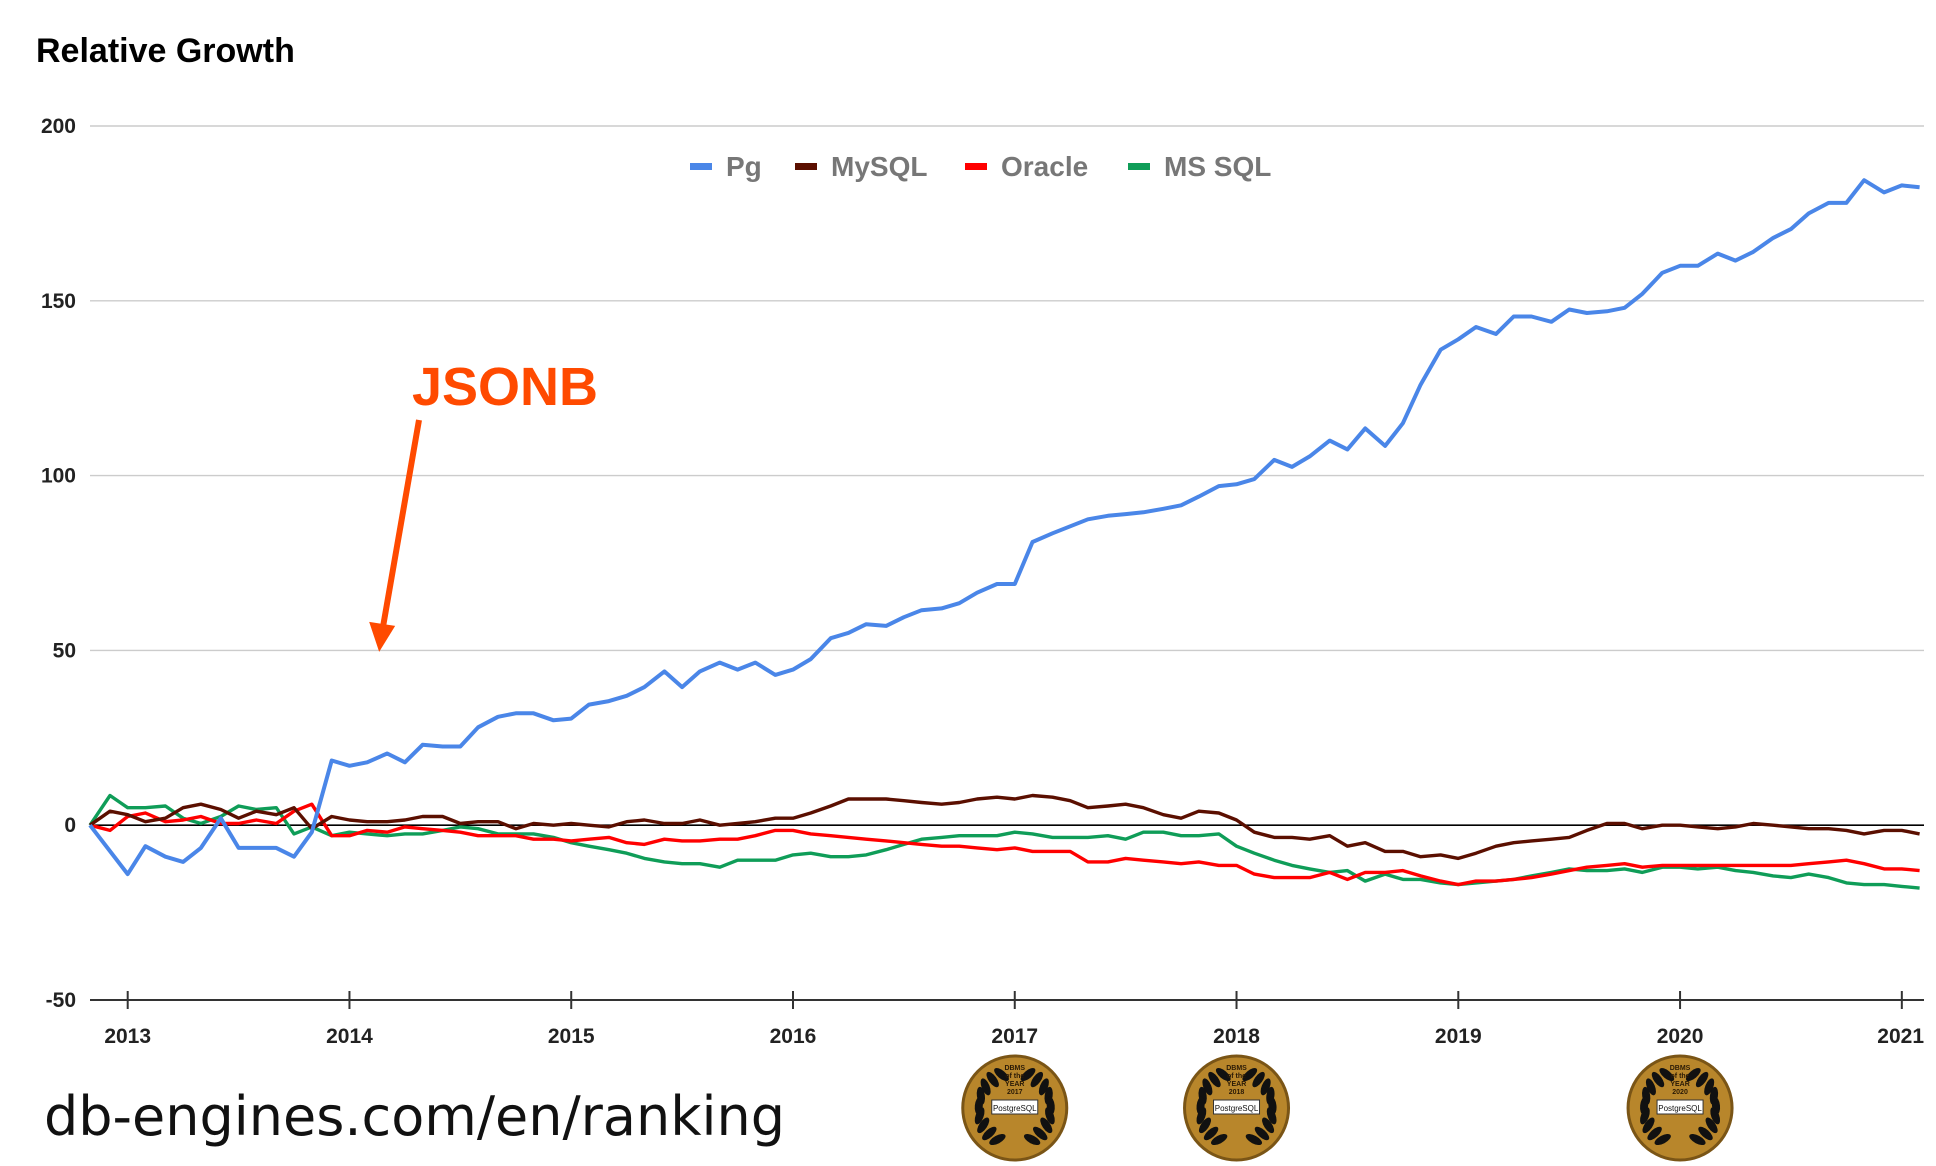  What do you see at coordinates (165, 51) in the screenshot?
I see `chart-title: Relative Growth` at bounding box center [165, 51].